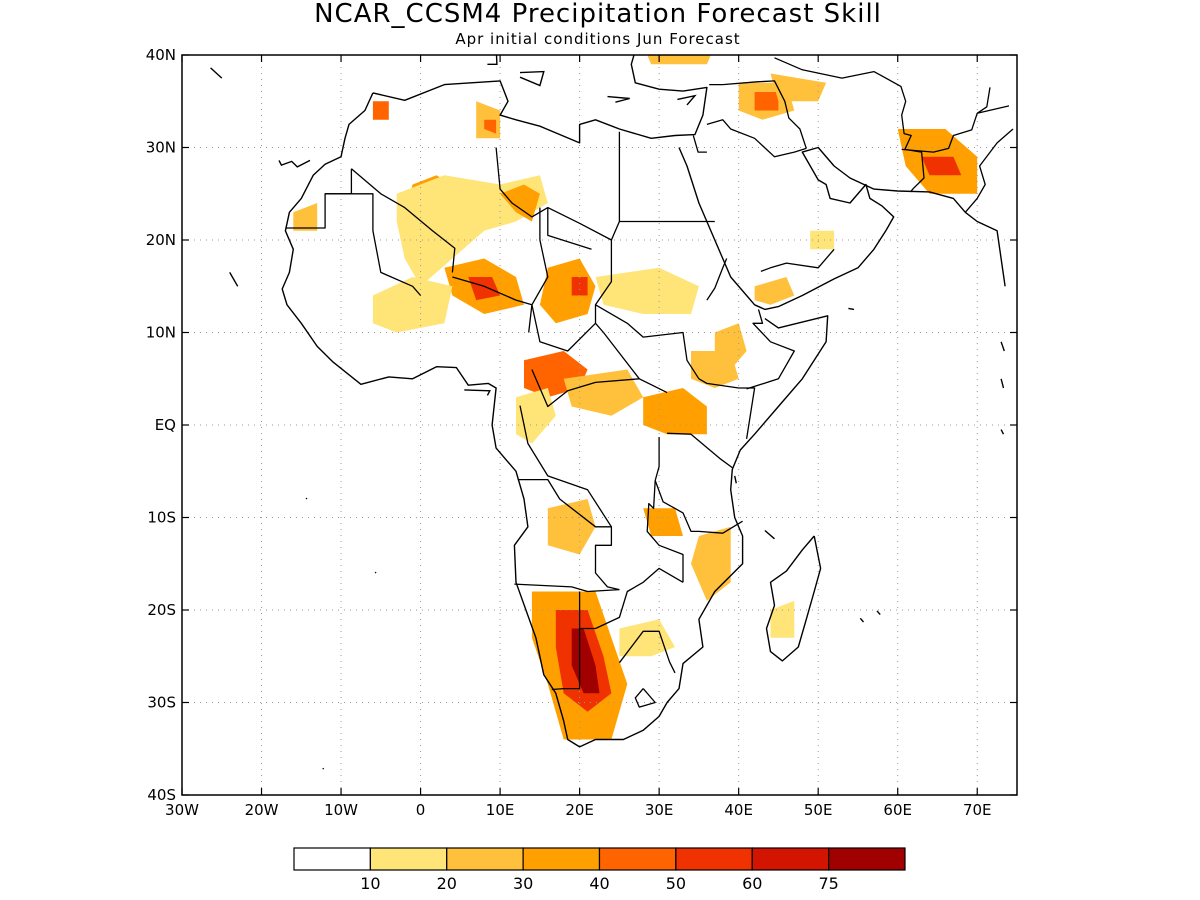 The image size is (1200, 900). I want to click on skill-region-middle-east-core, so click(766, 101).